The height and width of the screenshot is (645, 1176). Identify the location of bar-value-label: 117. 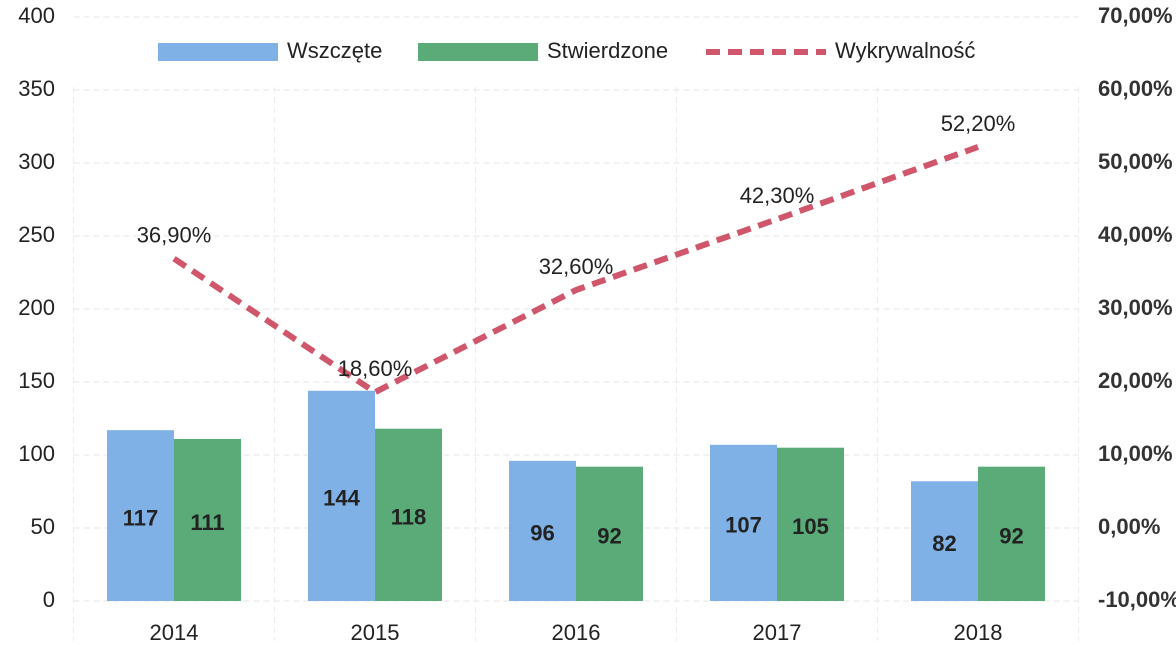
(141, 517).